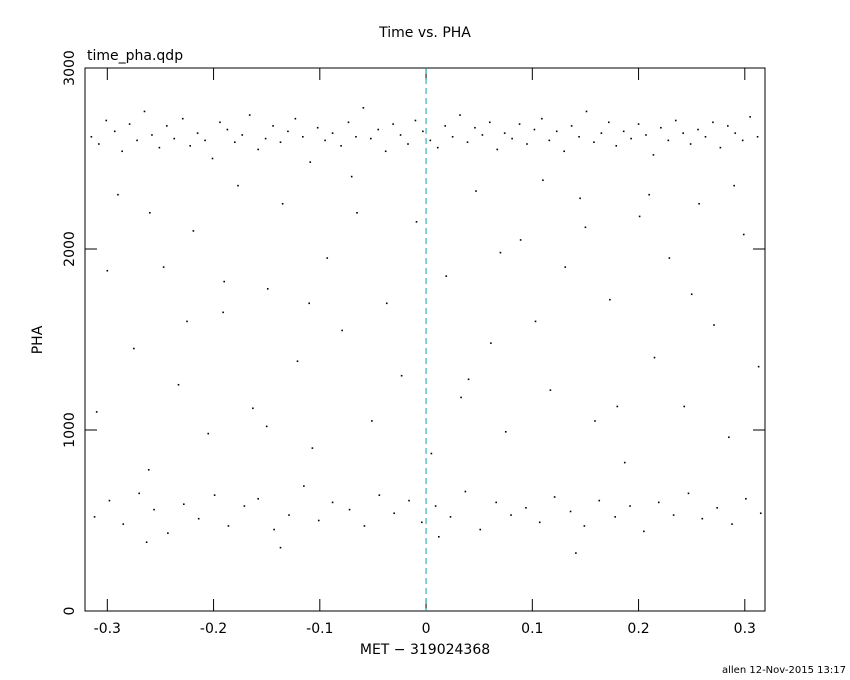 The image size is (850, 680). What do you see at coordinates (426, 629) in the screenshot?
I see `x-tick-label: 0` at bounding box center [426, 629].